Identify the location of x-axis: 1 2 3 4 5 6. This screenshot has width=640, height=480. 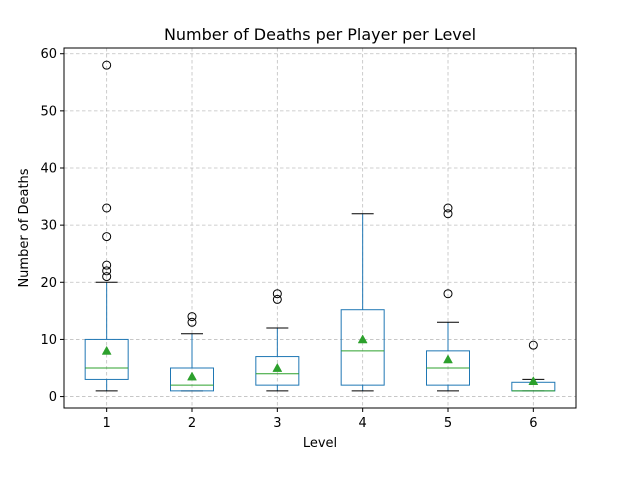
(320, 419).